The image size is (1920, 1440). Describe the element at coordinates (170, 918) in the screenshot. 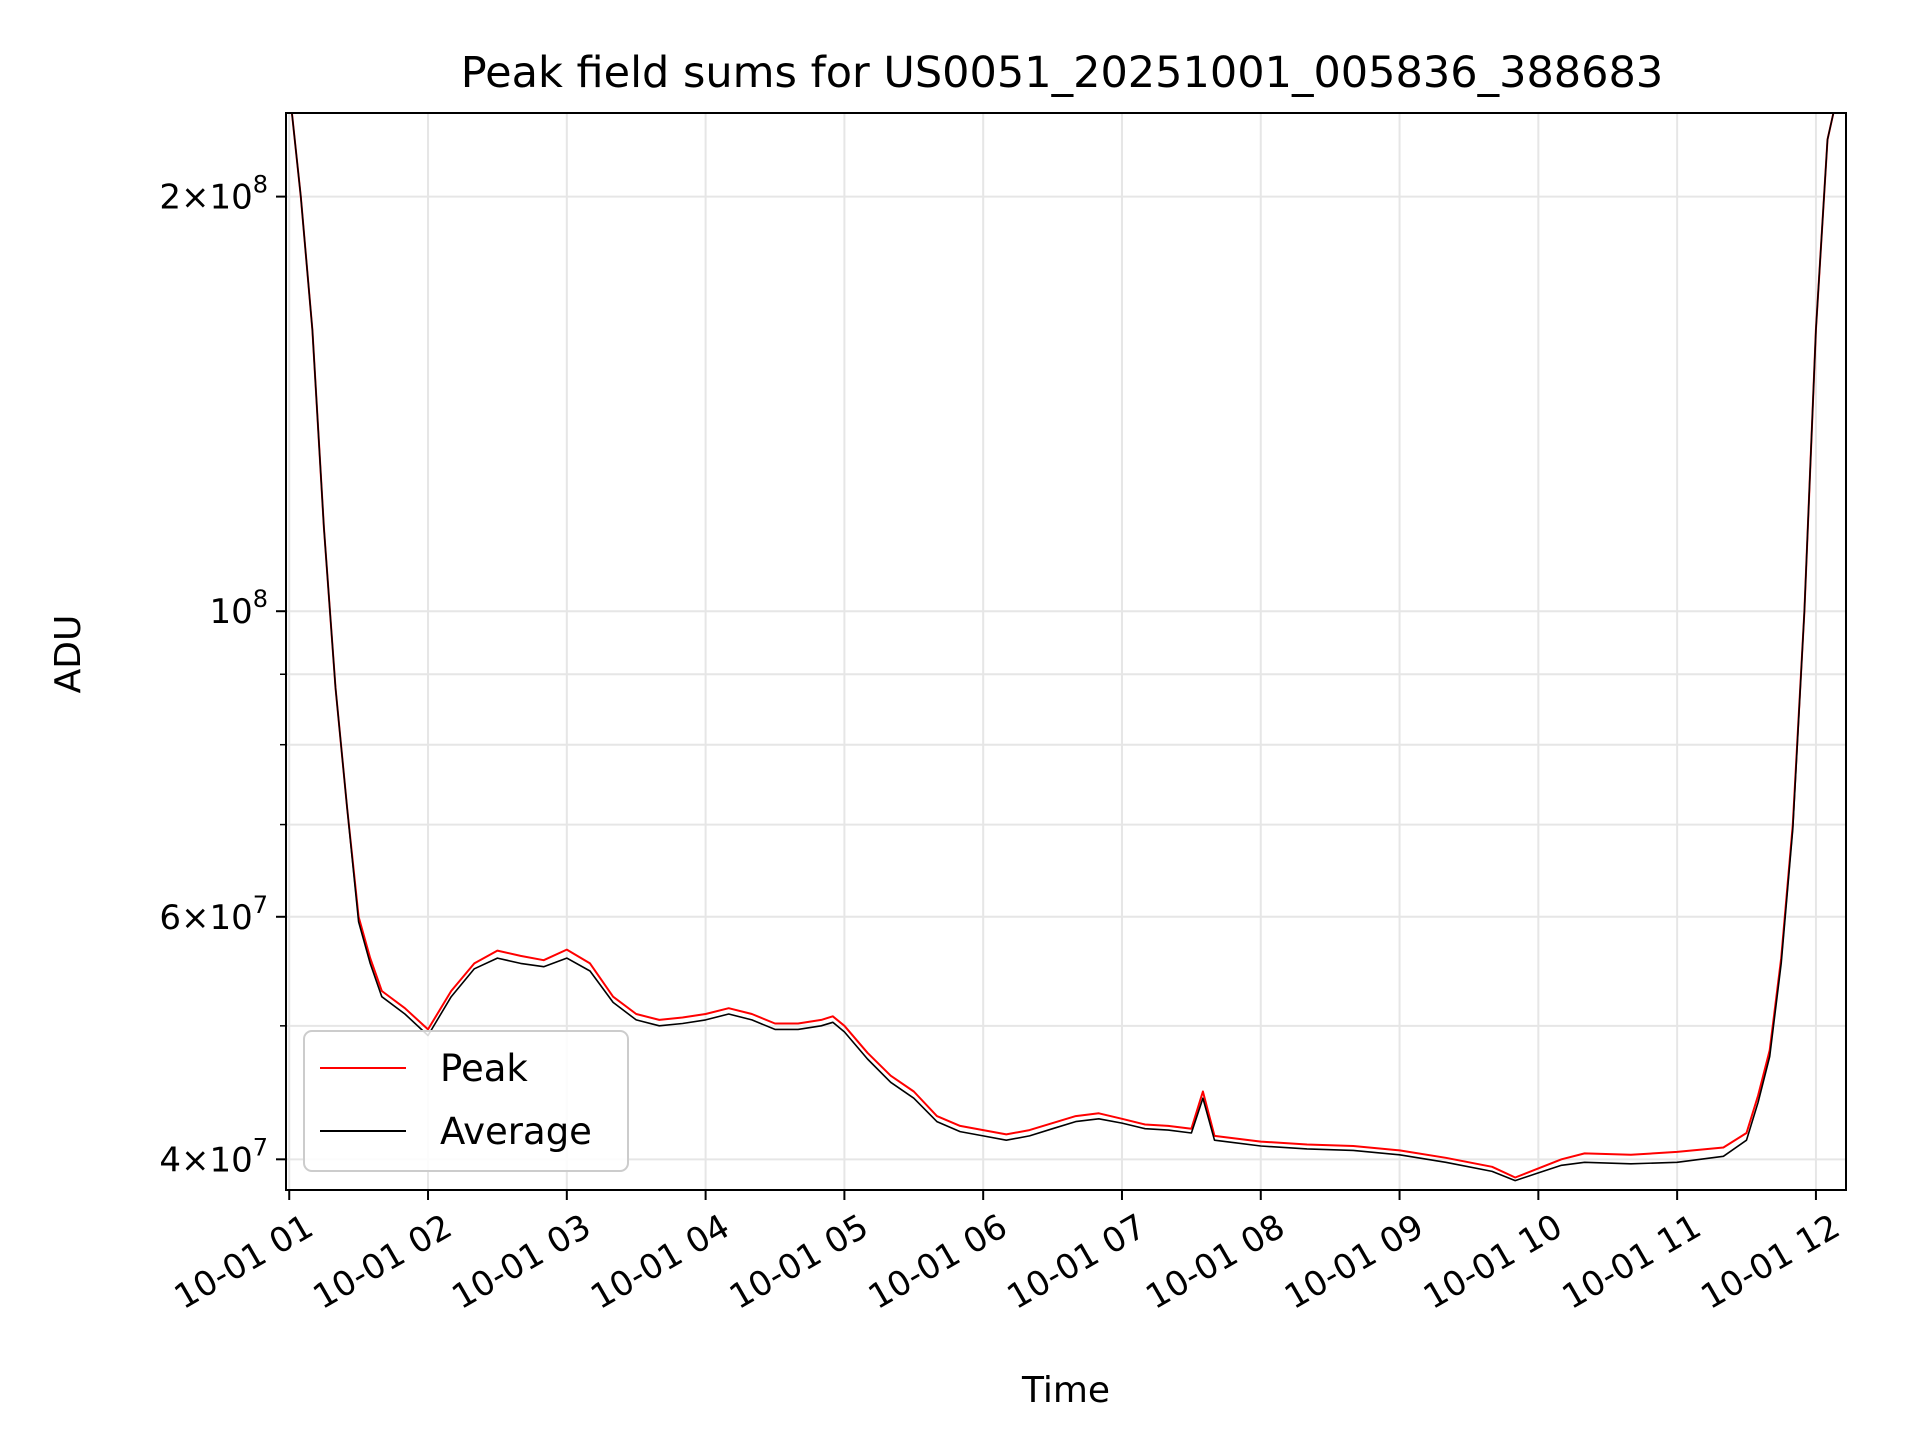

I see `y-tick-base: 6` at that location.